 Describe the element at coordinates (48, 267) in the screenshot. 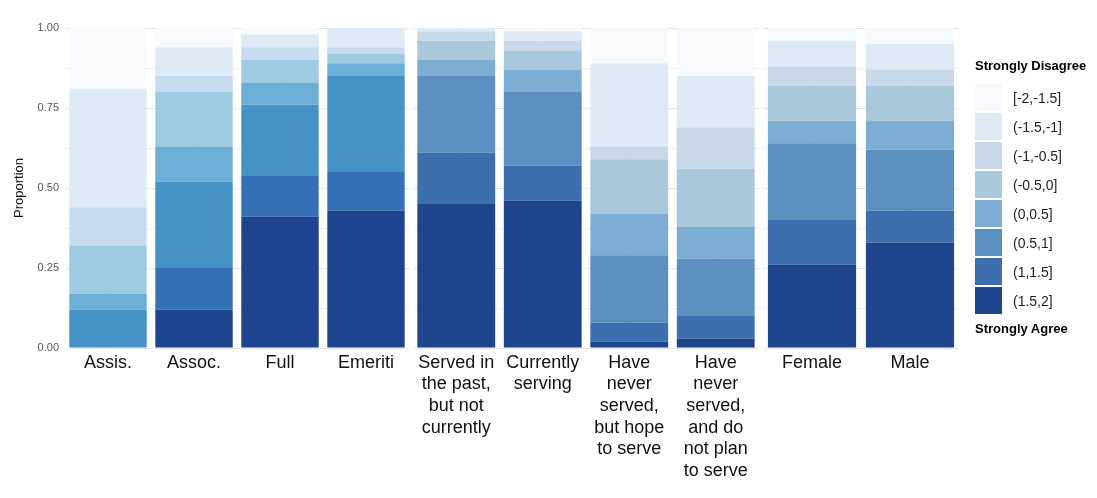

I see `y-tick-label: 0.25` at that location.